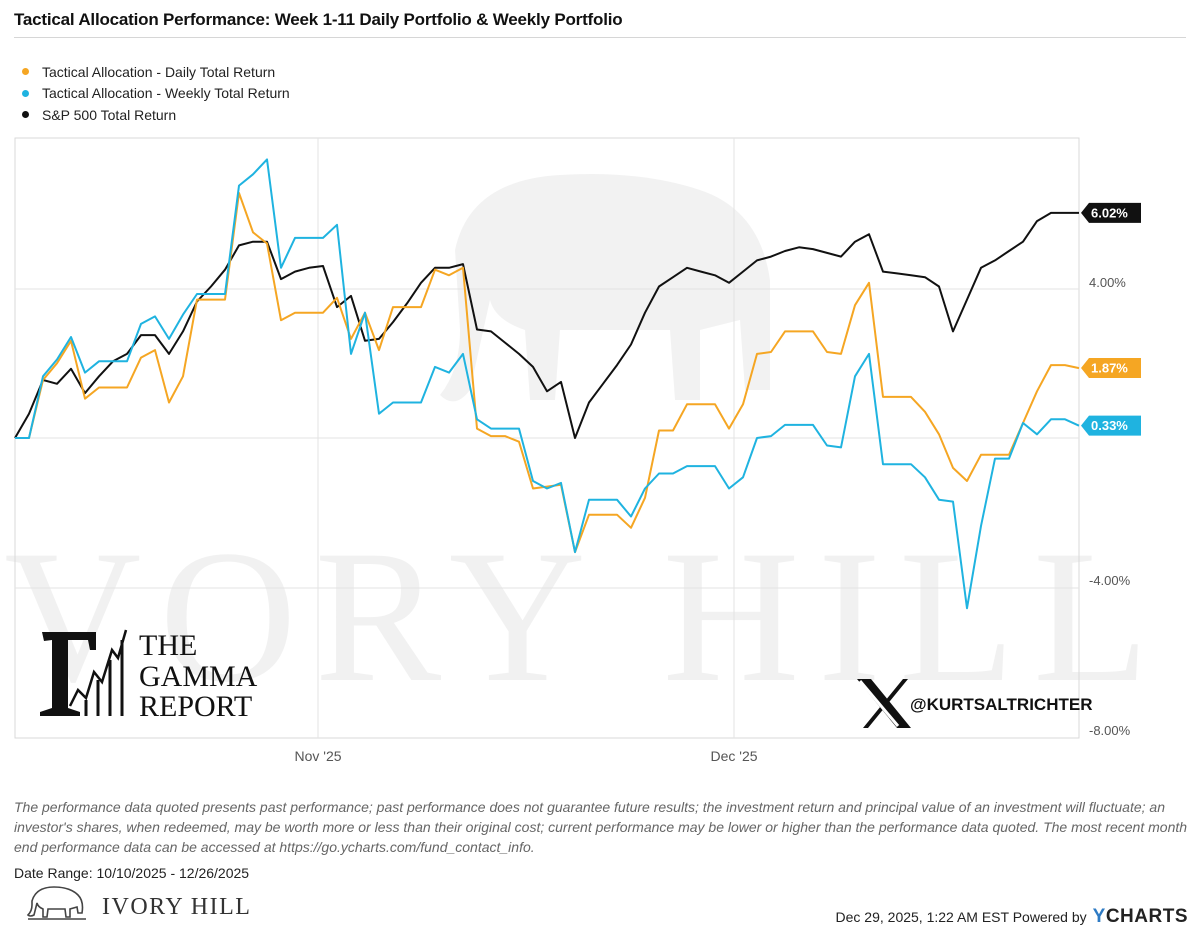 The image size is (1200, 936). What do you see at coordinates (168, 645) in the screenshot?
I see `gamma-logo-line1: THE` at bounding box center [168, 645].